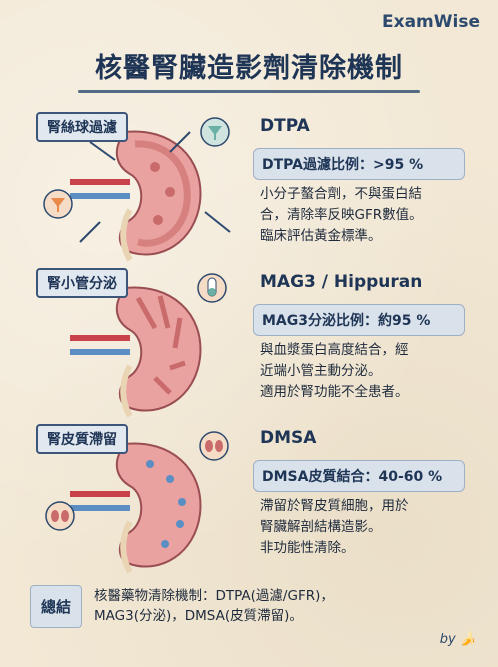 The height and width of the screenshot is (667, 498). Describe the element at coordinates (56, 606) in the screenshot. I see `summary-tag: 總結` at that location.